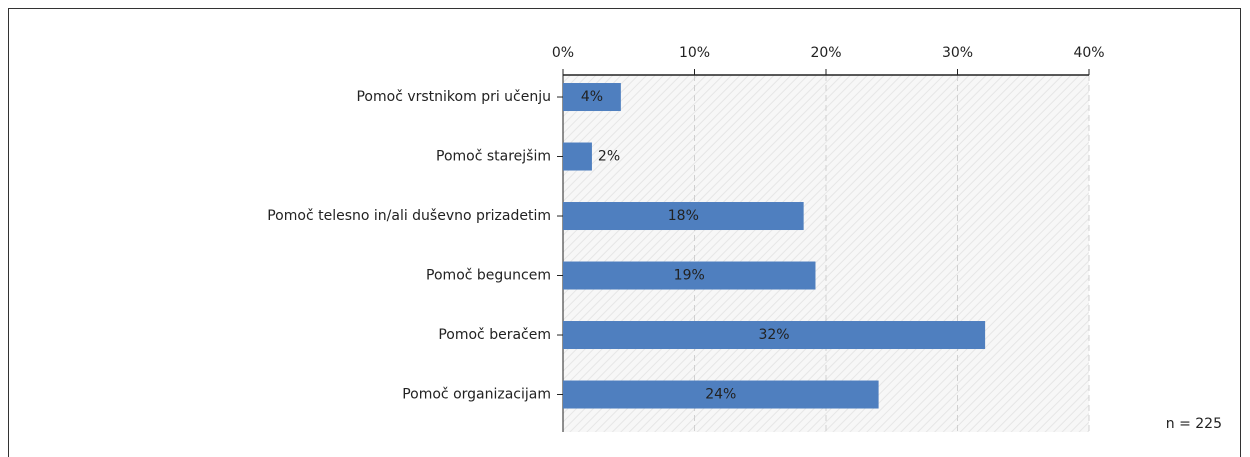 Image resolution: width=1250 pixels, height=457 pixels. I want to click on x-tick-label: 30%, so click(957, 53).